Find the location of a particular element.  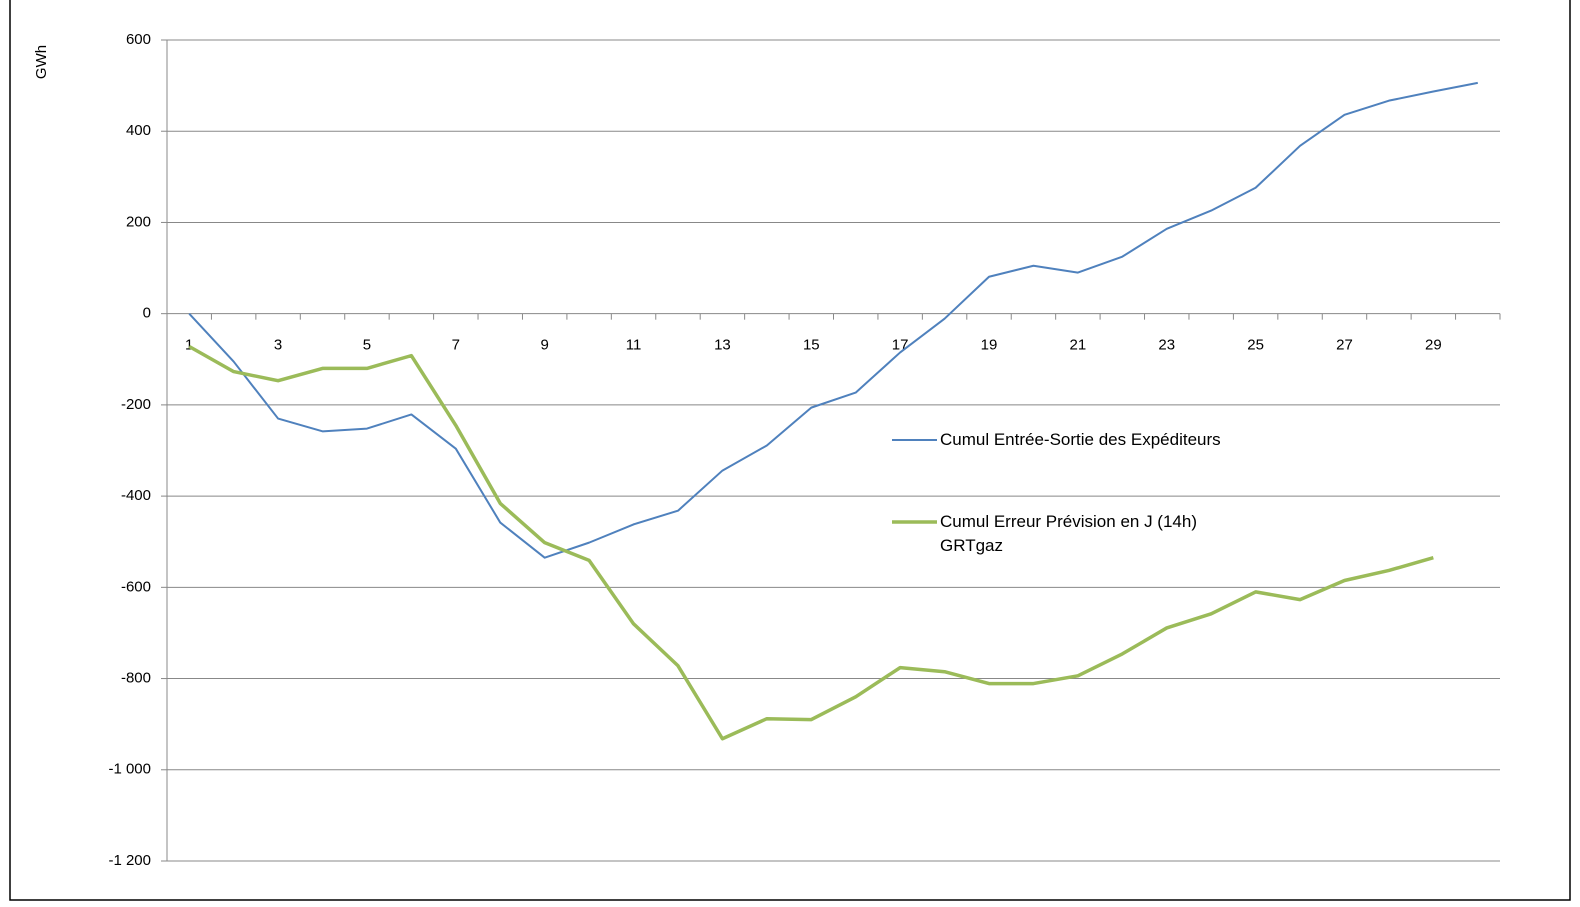

y-tick-label: -600 is located at coordinates (136, 586).